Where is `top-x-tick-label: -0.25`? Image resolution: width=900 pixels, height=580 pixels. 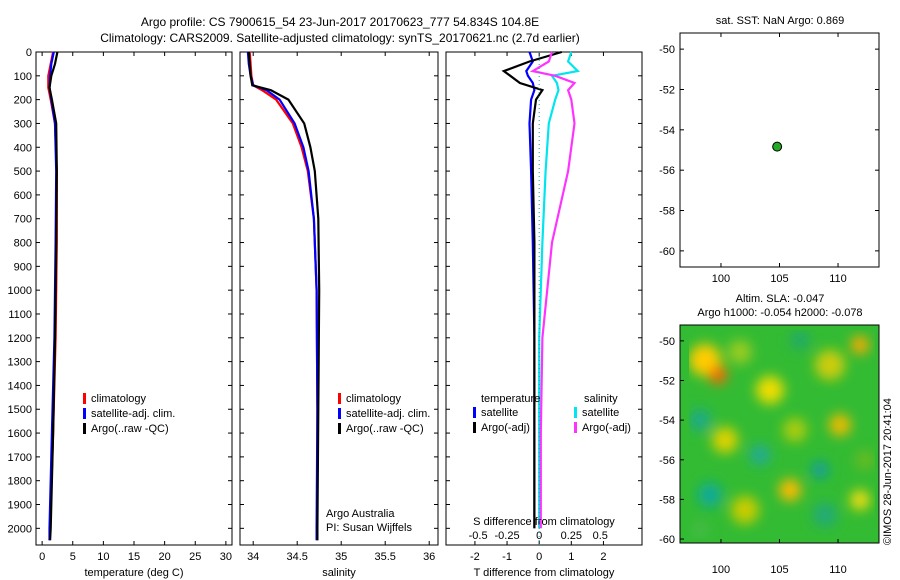
top-x-tick-label: -0.25 is located at coordinates (507, 536).